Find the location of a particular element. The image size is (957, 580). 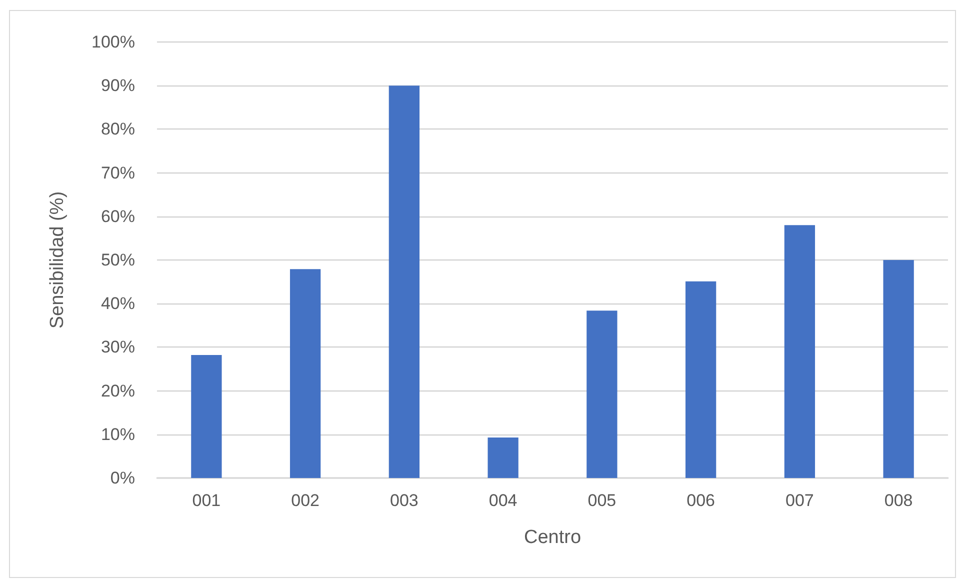

y-axis-title: Sensibilidad (%) is located at coordinates (57, 260).